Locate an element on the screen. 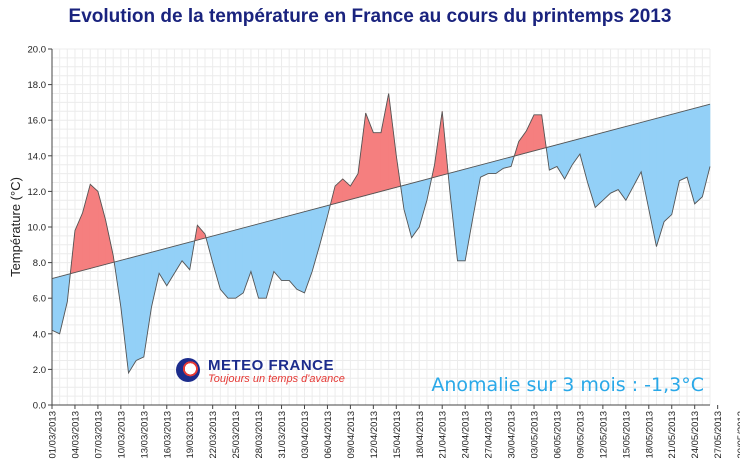 This screenshot has height=476, width=740. x-tick-label: 01/03/2013 is located at coordinates (53, 435).